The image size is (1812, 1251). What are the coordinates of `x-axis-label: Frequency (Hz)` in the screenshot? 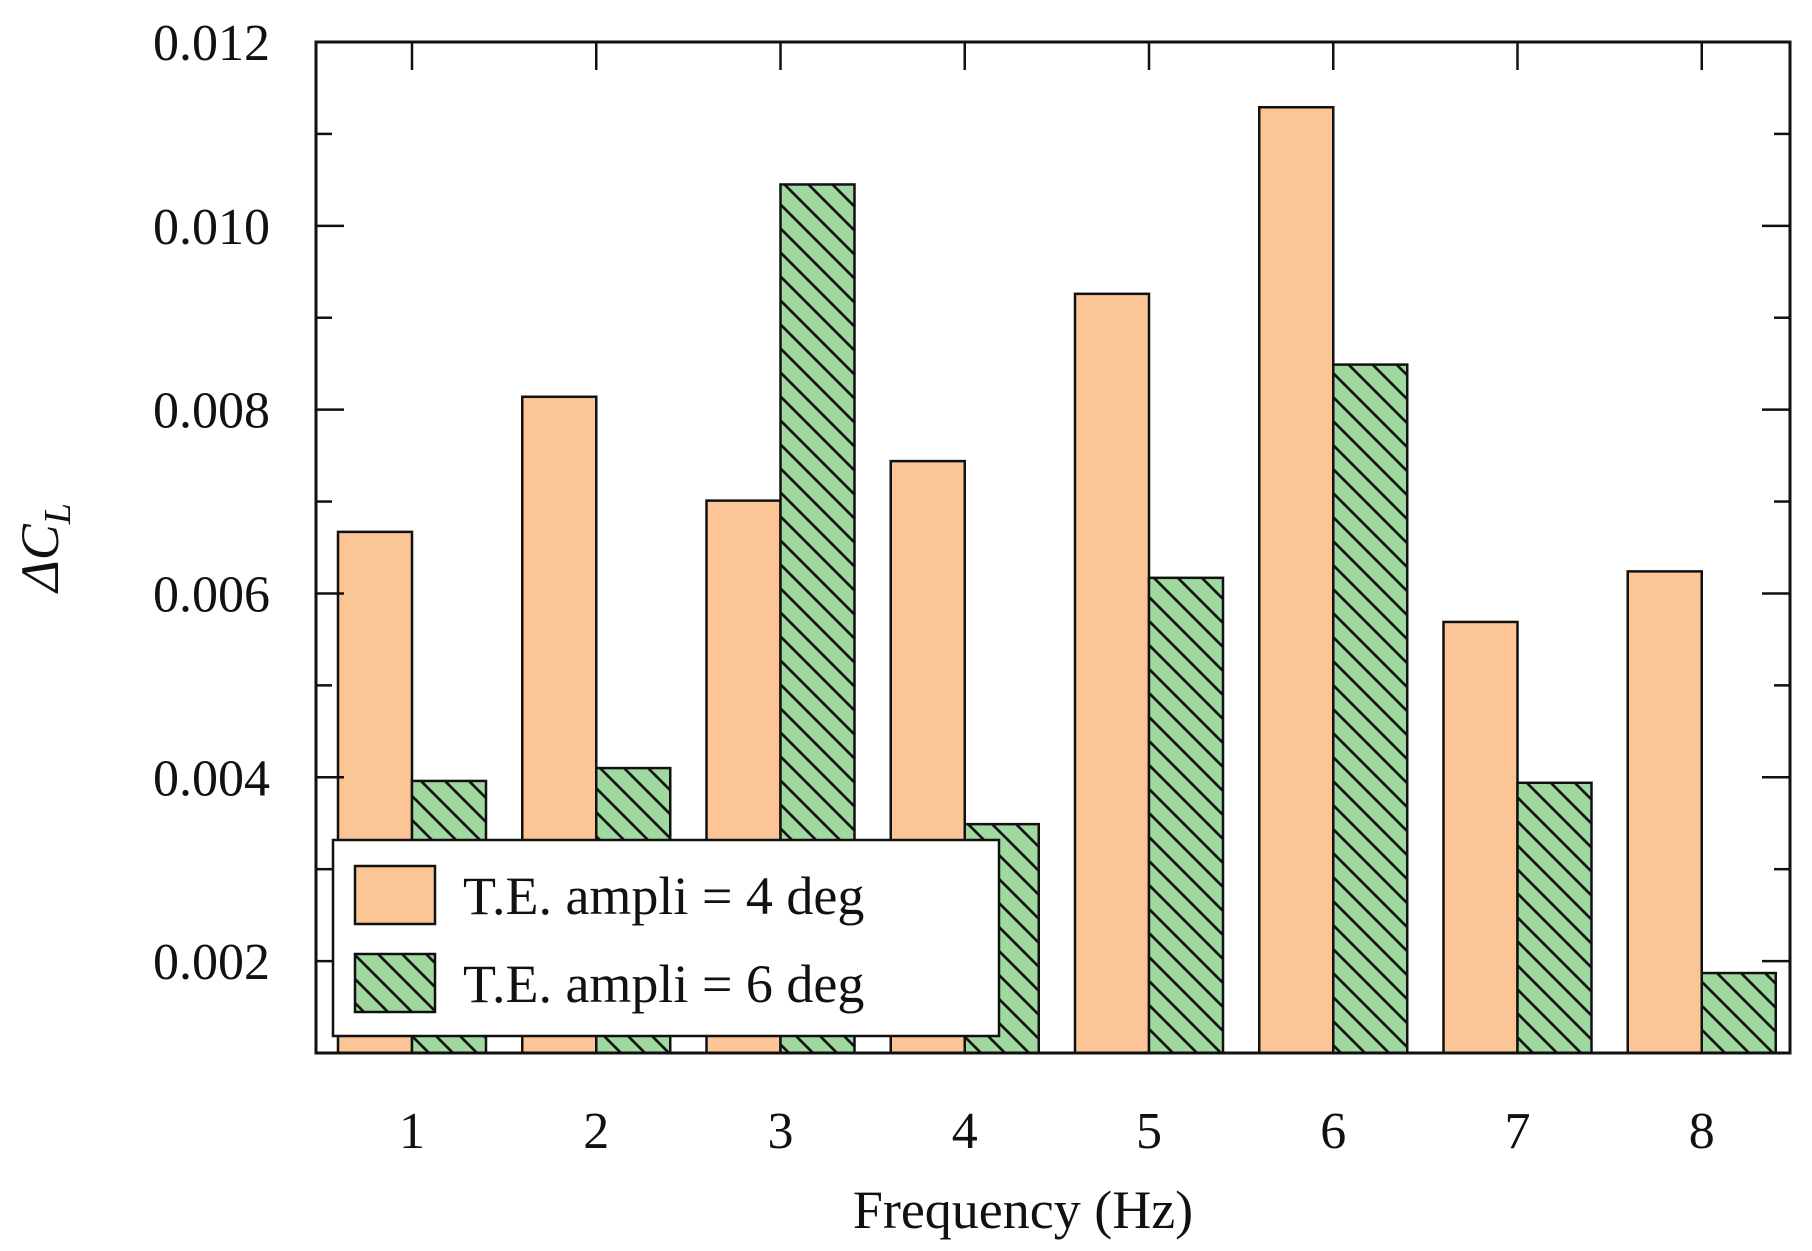 It's located at (1023, 1210).